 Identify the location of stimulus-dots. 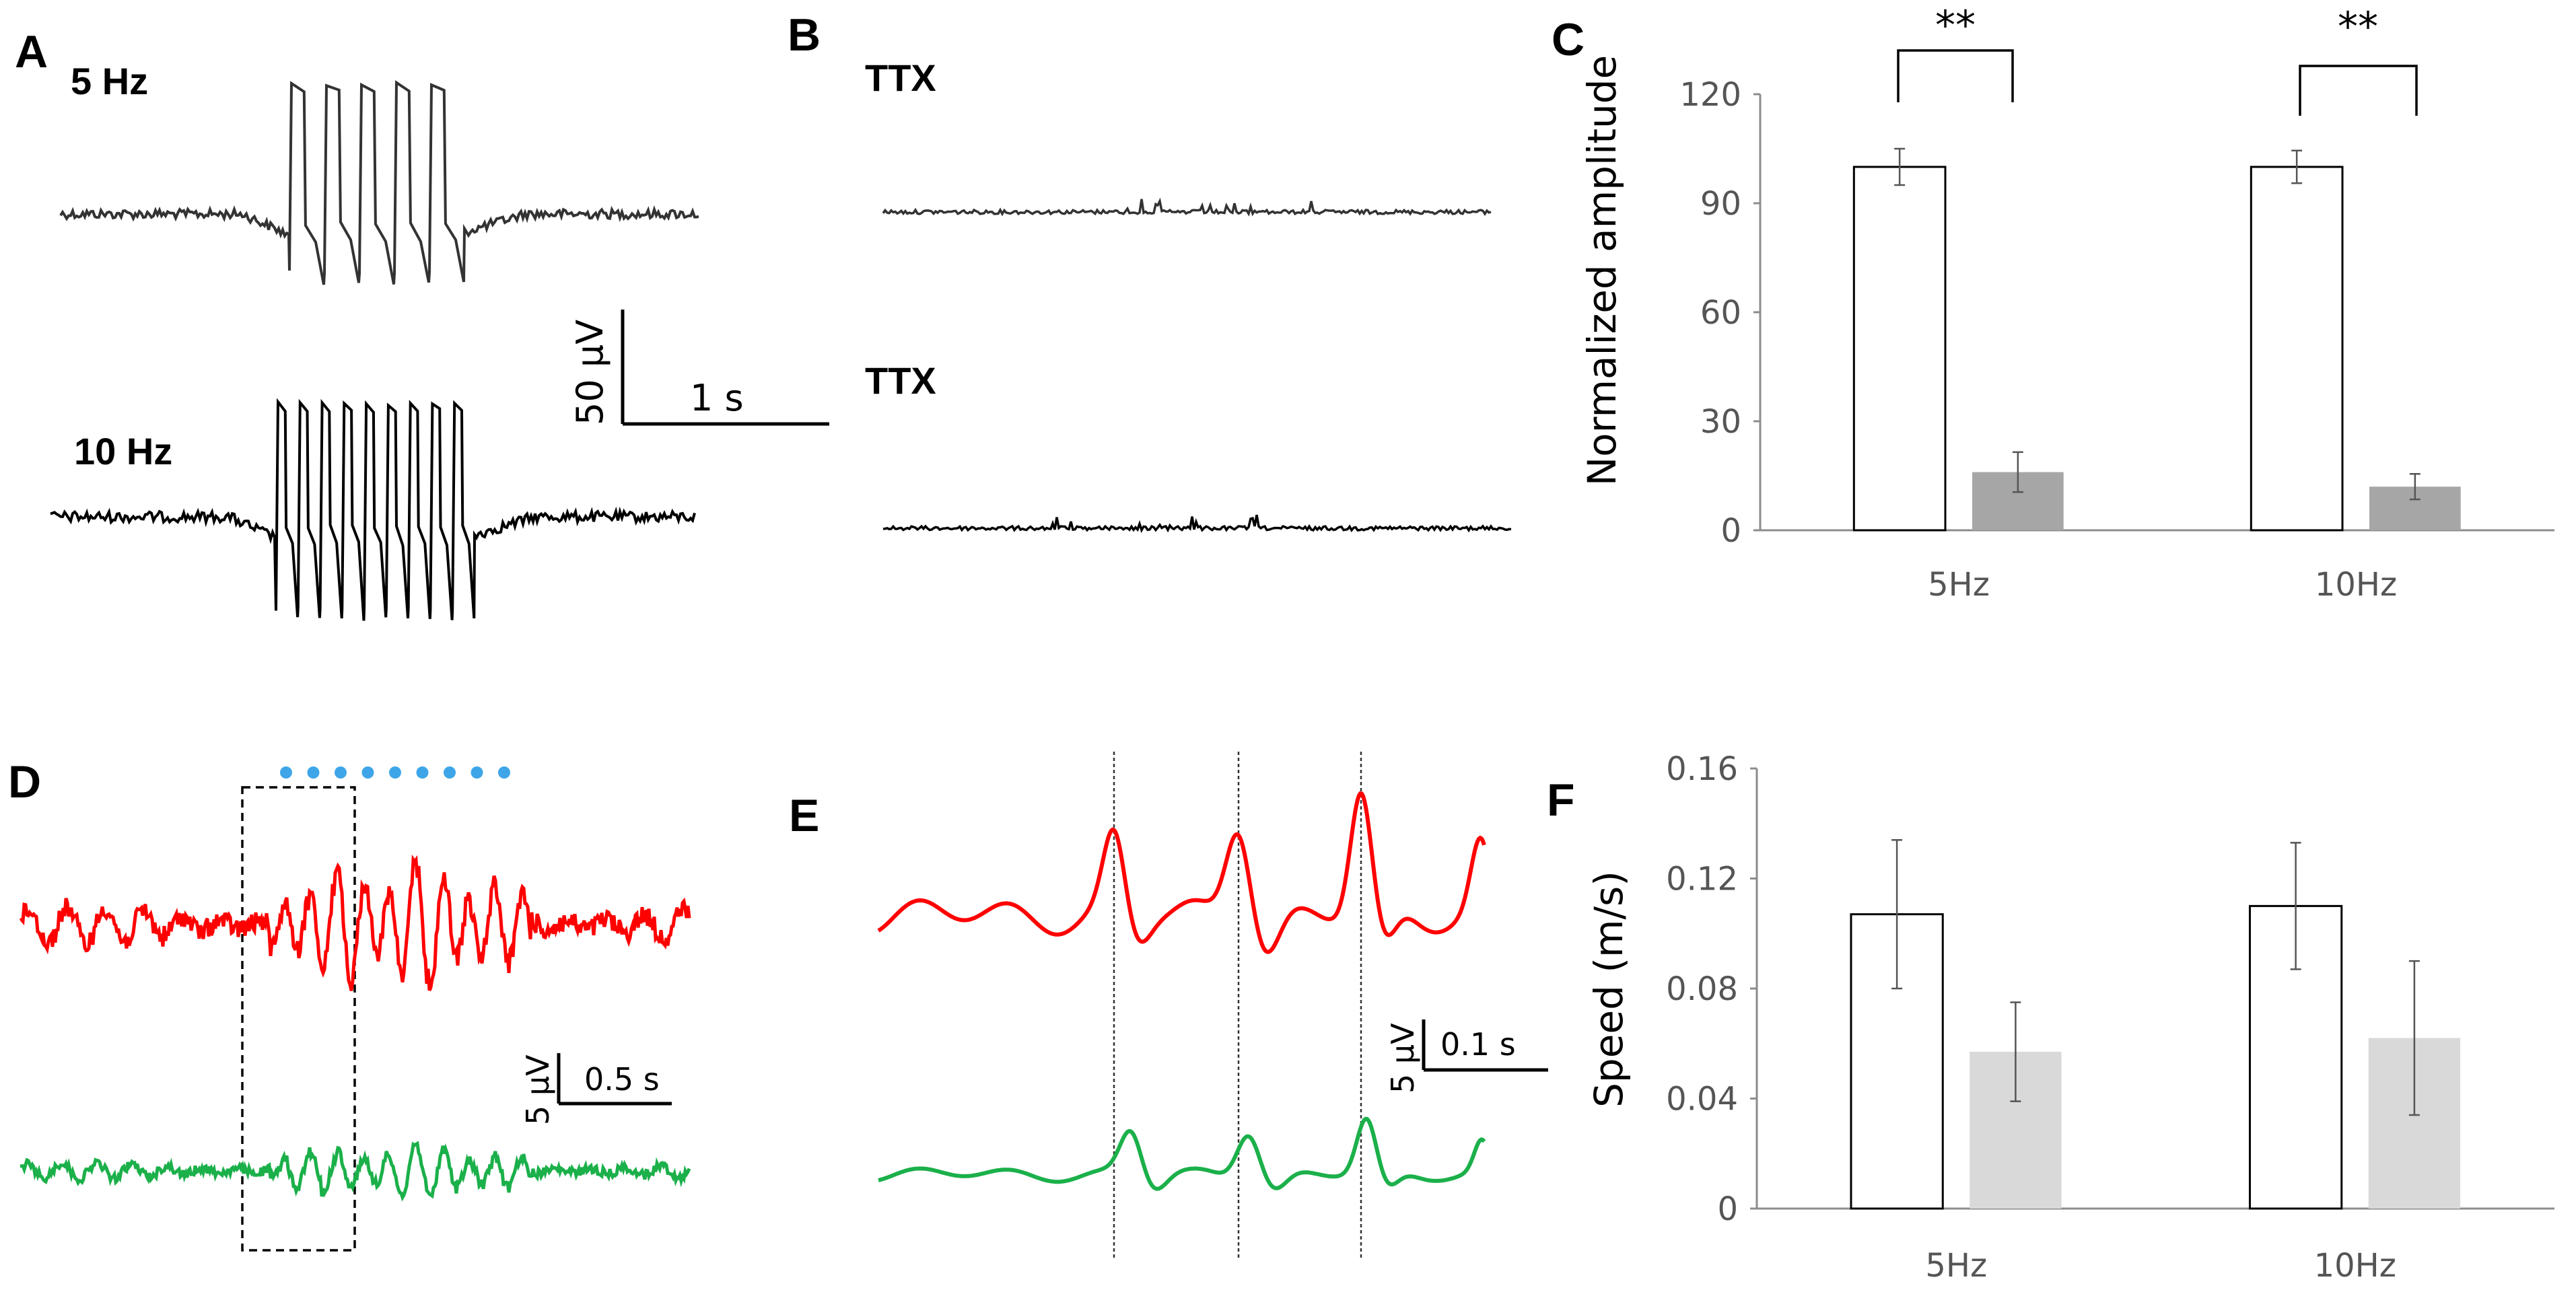
(395, 772).